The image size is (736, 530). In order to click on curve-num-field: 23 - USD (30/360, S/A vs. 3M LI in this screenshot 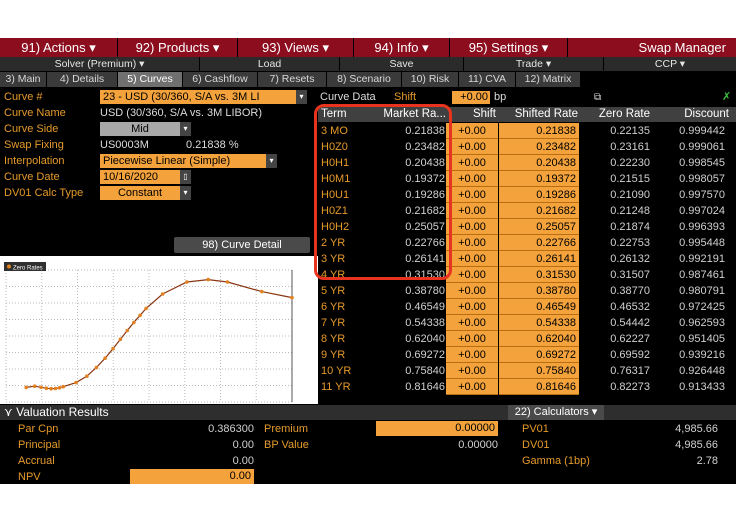, I will do `click(198, 97)`.